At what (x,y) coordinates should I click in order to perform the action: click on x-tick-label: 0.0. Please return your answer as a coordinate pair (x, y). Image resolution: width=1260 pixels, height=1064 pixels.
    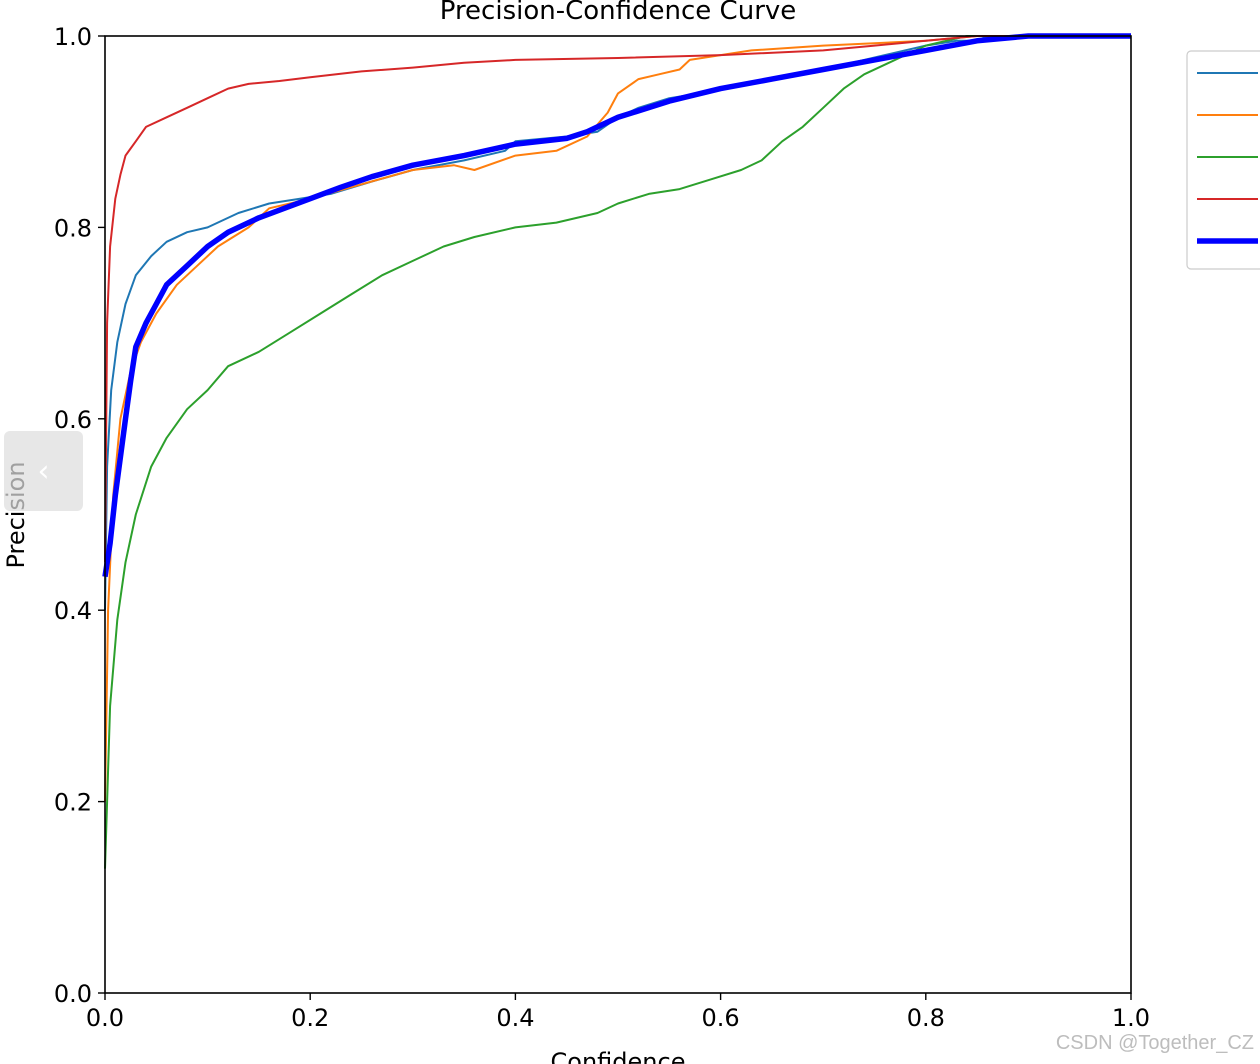
    Looking at the image, I should click on (105, 1018).